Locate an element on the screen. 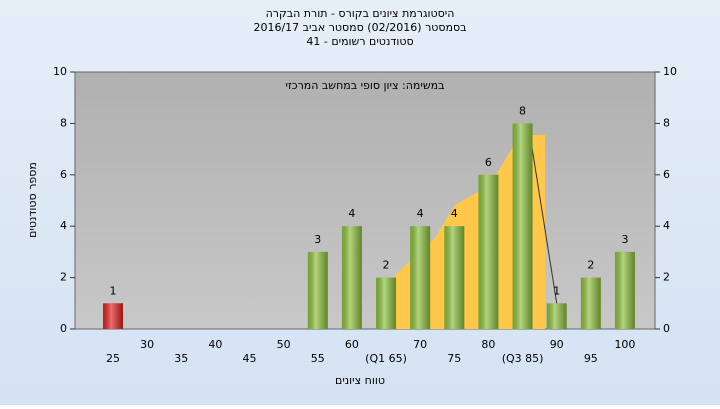  trend-line is located at coordinates (543, 220).